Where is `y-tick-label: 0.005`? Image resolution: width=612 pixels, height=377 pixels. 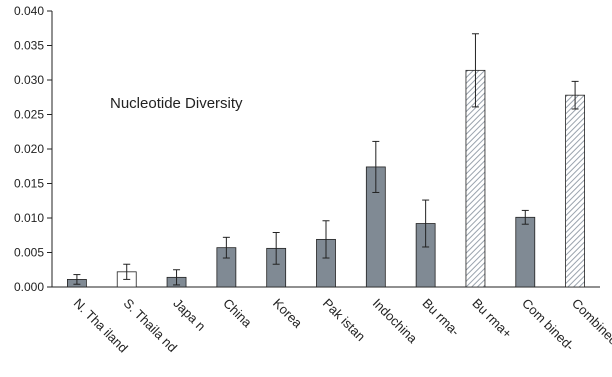
y-tick-label: 0.005 is located at coordinates (29, 253).